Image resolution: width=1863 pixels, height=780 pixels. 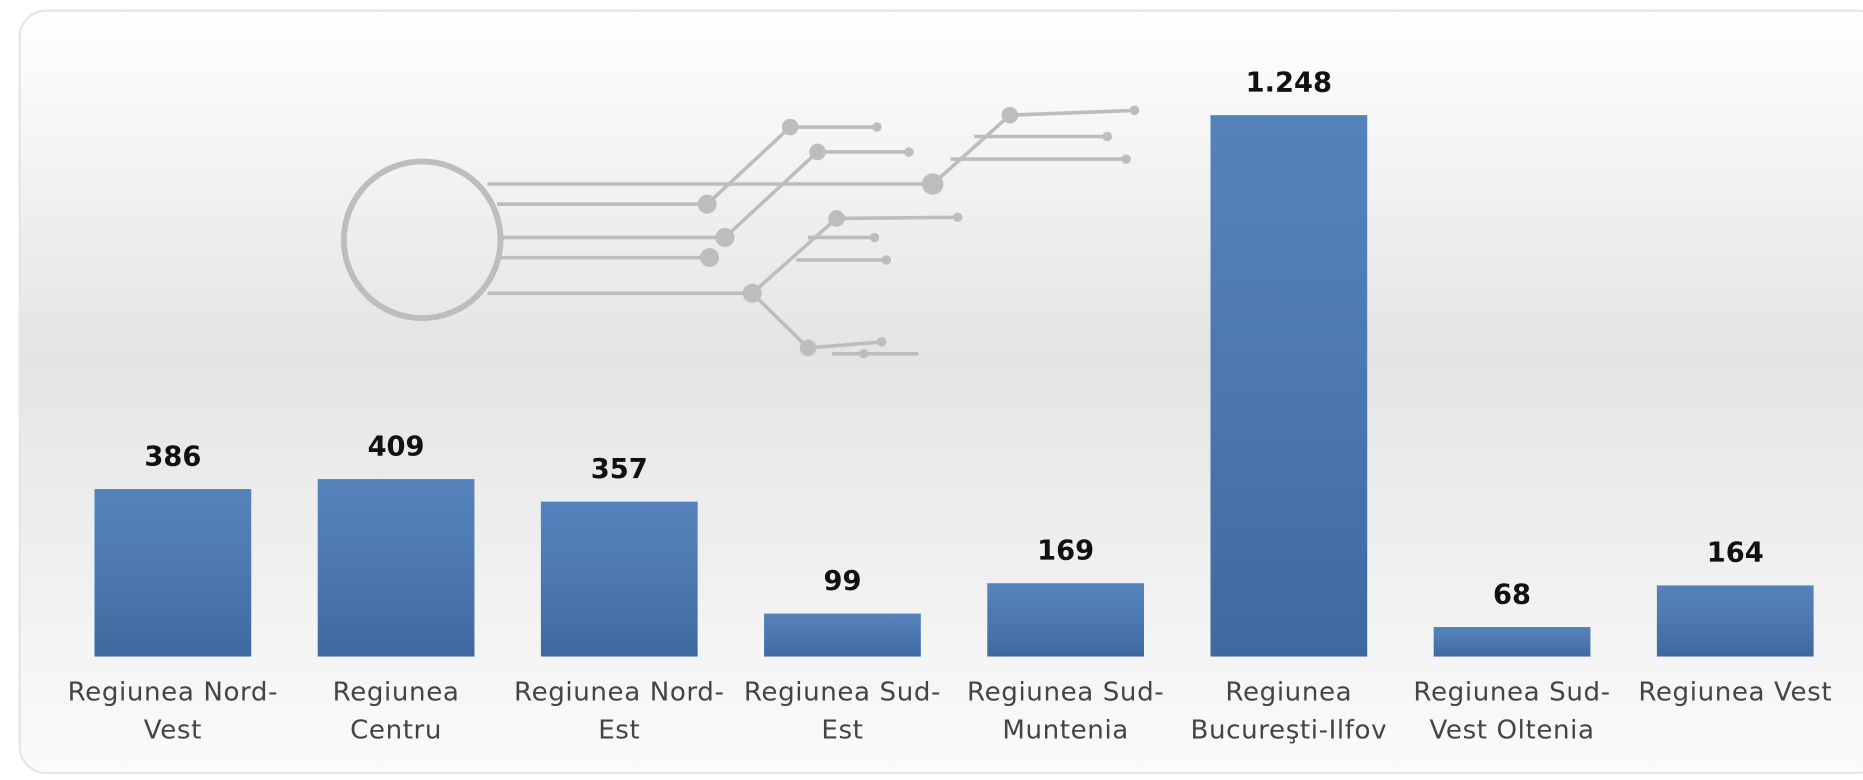 I want to click on x-tick-label: Regiunea Centru, so click(x=396, y=711).